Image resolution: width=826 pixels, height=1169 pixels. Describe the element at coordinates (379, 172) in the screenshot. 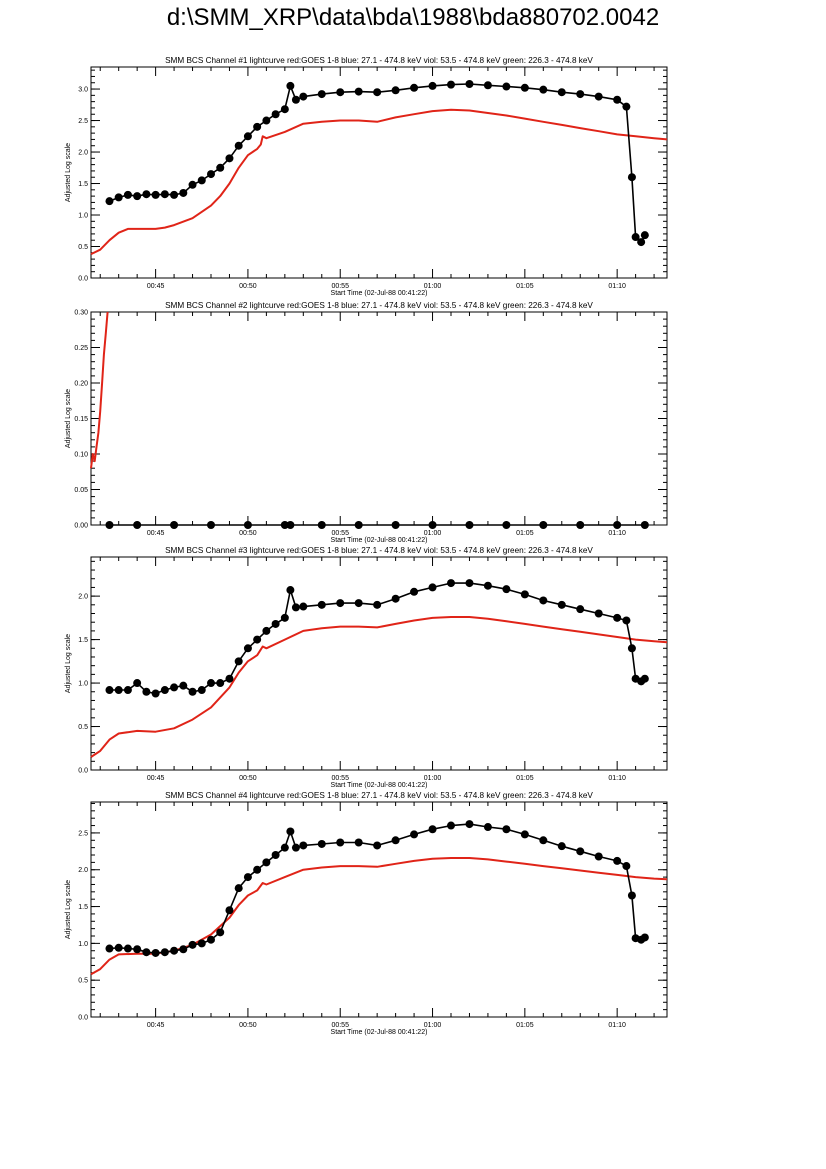

I see `plot-frame` at that location.